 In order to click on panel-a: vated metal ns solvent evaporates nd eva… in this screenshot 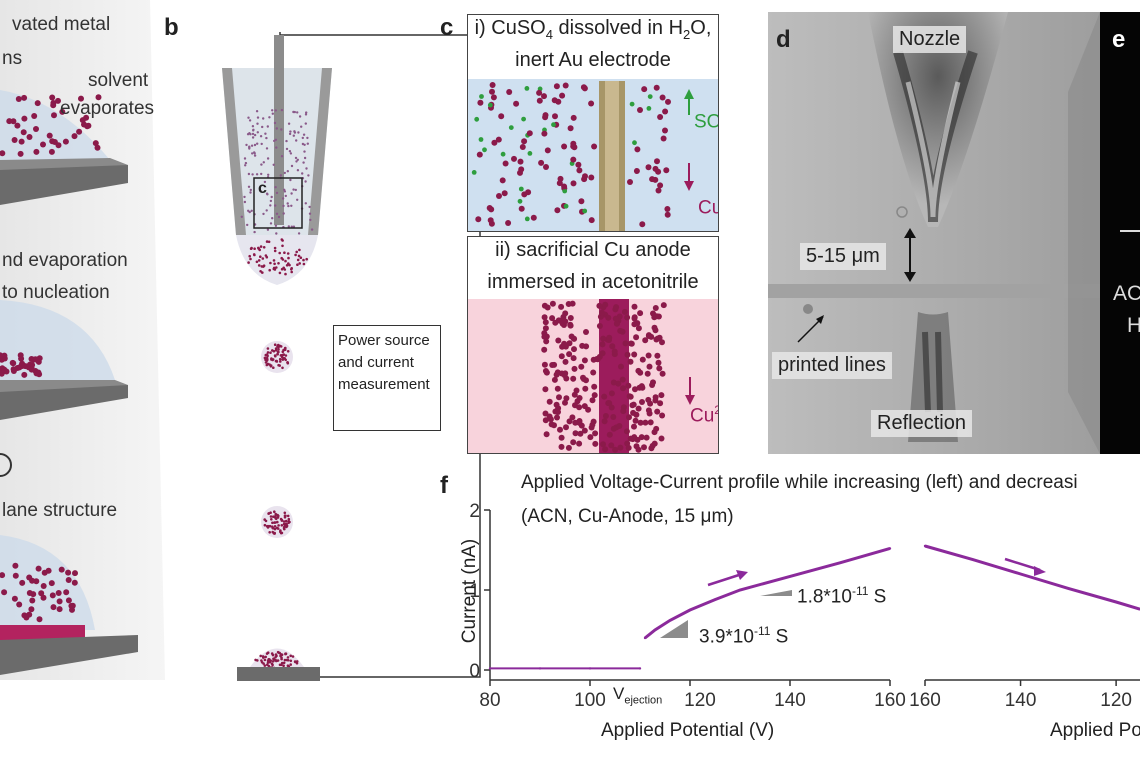, I will do `click(82, 340)`.